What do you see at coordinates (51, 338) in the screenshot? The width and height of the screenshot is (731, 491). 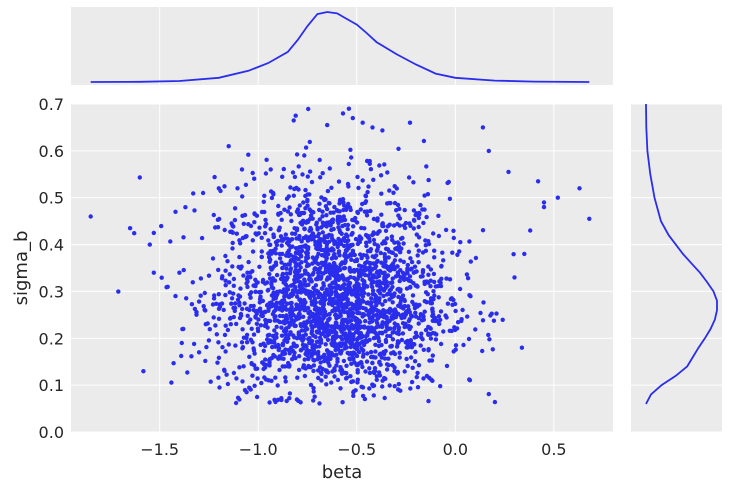 I see `y-tick-label: 0.2` at bounding box center [51, 338].